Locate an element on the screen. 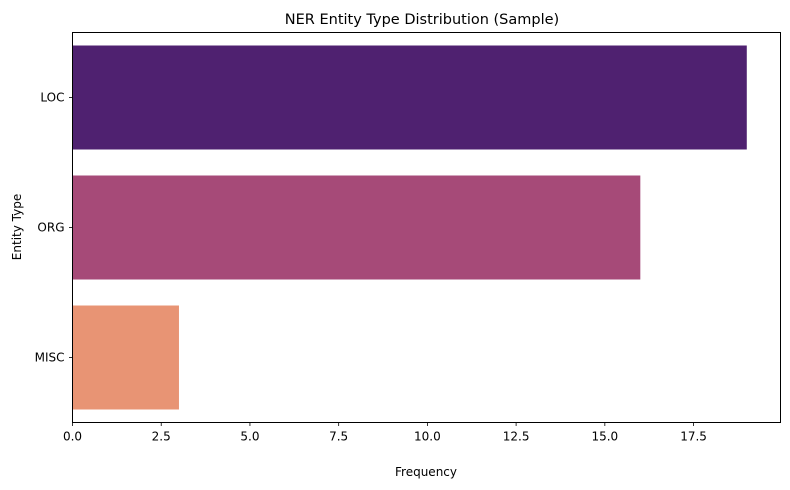 The height and width of the screenshot is (490, 790). y-axis: LOC ORG MISC is located at coordinates (54, 228).